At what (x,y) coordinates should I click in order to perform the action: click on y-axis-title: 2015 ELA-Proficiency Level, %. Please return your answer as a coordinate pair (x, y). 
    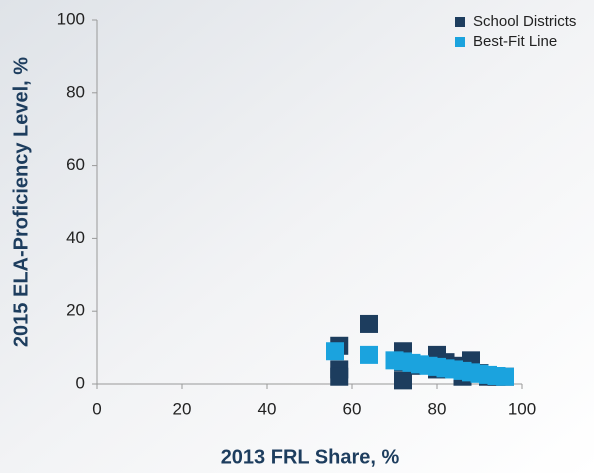
    Looking at the image, I should click on (21, 202).